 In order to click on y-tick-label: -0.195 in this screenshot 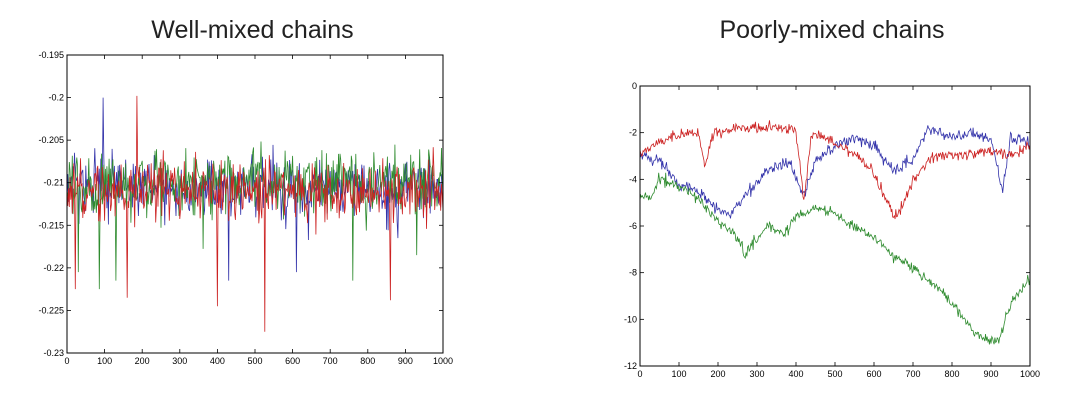, I will do `click(51, 55)`.